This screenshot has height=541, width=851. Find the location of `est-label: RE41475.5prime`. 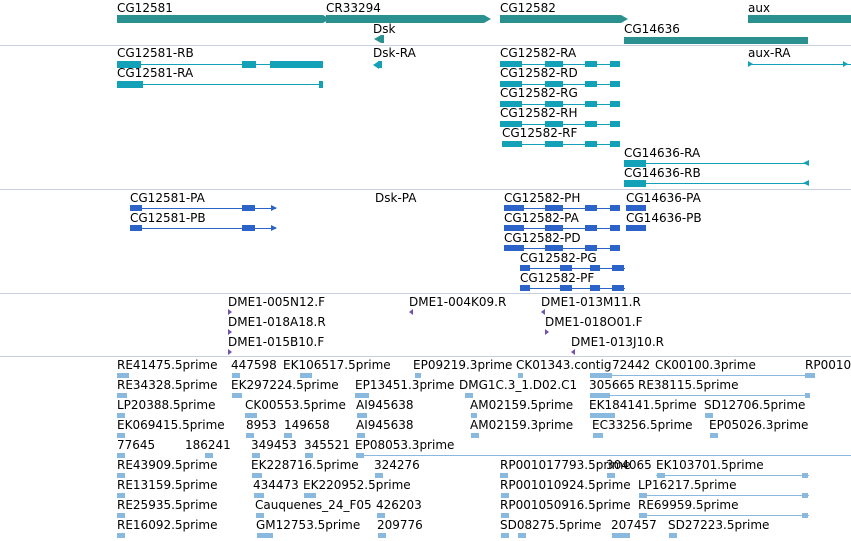

est-label: RE41475.5prime is located at coordinates (167, 365).